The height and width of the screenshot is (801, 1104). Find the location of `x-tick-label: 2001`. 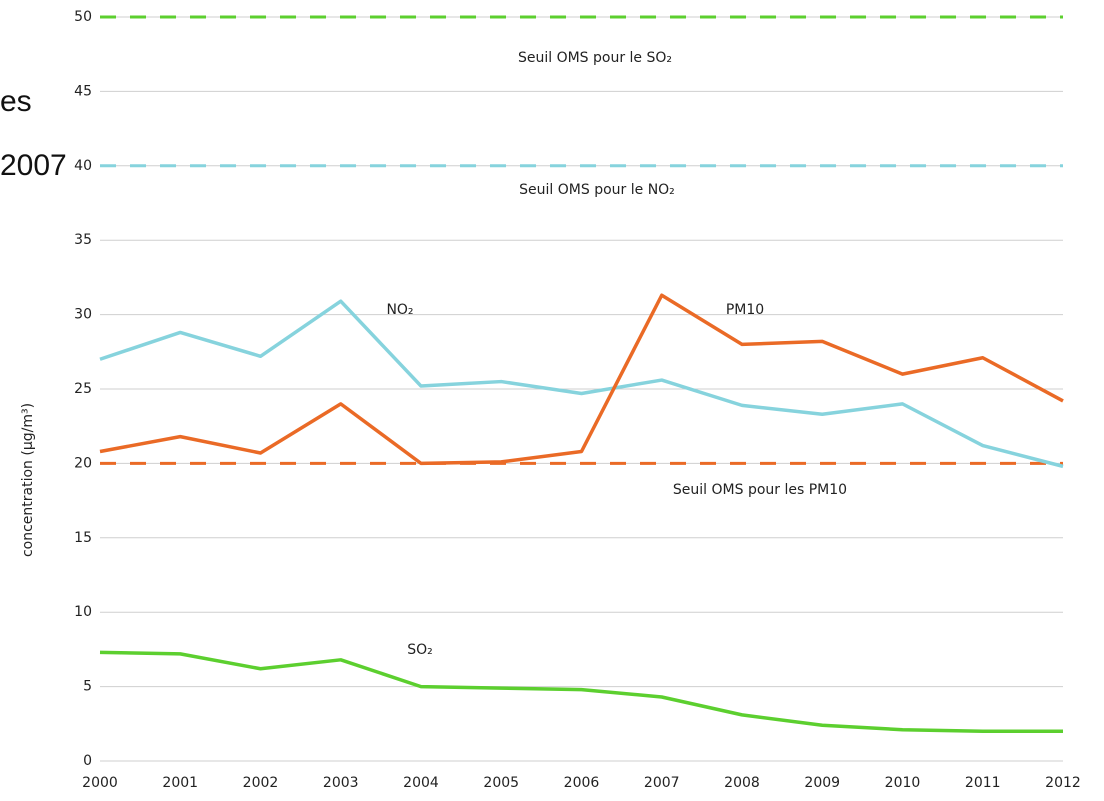

x-tick-label: 2001 is located at coordinates (180, 783).